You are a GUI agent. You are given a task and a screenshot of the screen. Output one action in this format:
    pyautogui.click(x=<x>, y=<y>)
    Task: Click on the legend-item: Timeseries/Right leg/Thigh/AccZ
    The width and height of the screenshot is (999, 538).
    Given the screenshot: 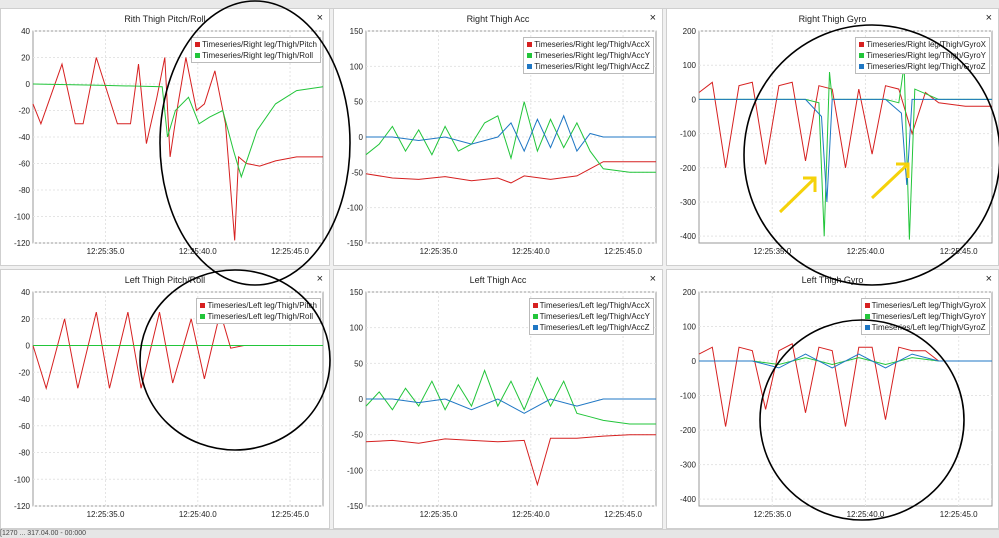 What is the action you would take?
    pyautogui.click(x=588, y=66)
    